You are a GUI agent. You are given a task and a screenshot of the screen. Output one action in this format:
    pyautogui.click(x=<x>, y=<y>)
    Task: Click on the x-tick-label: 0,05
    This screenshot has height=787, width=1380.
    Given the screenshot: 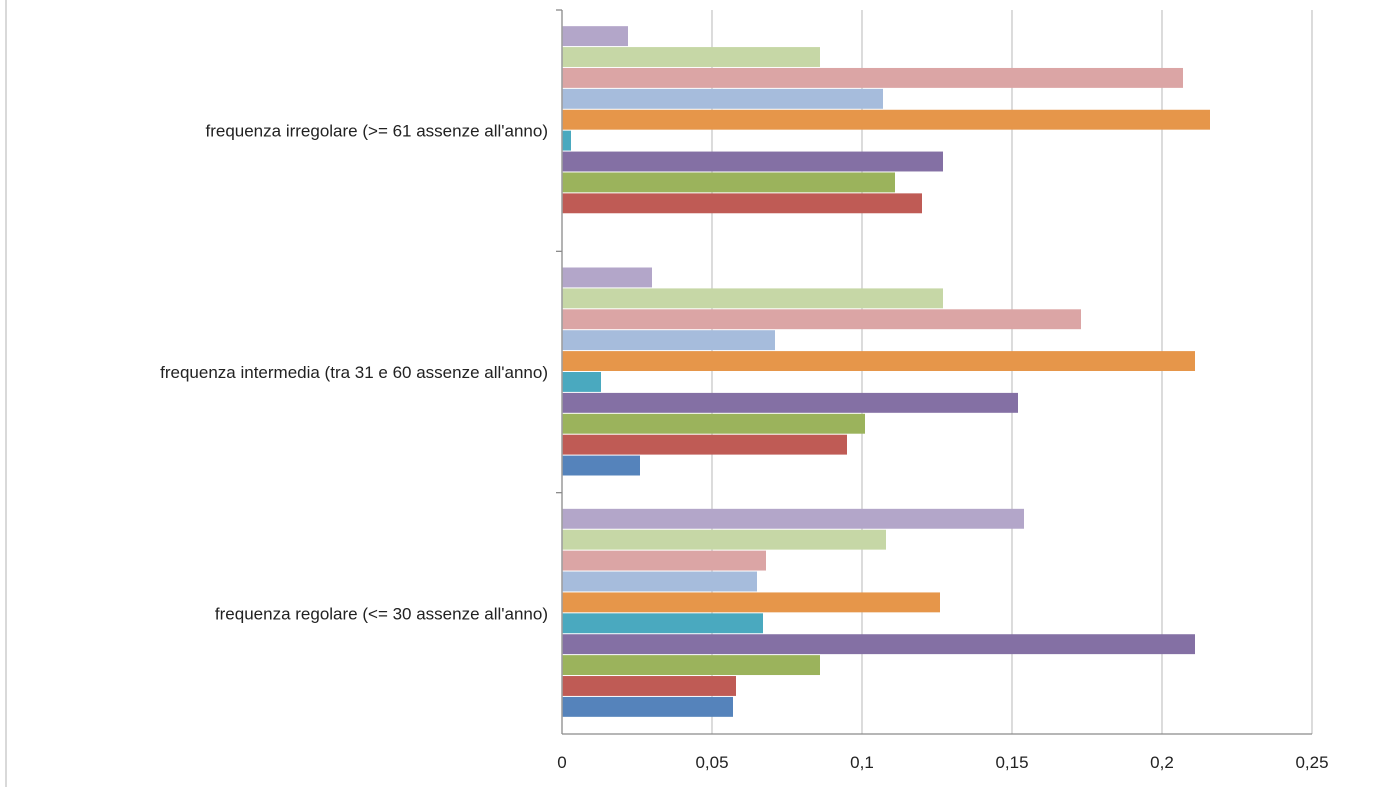 What is the action you would take?
    pyautogui.click(x=711, y=762)
    